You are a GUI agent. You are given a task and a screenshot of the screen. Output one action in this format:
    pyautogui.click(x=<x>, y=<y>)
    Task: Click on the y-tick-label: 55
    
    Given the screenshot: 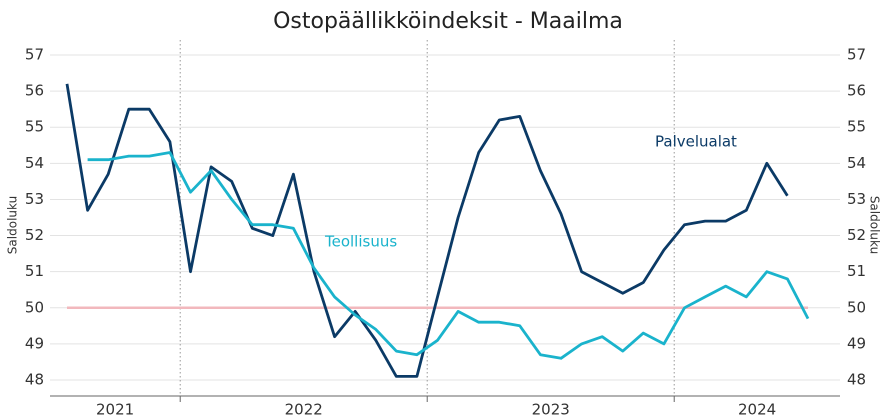 What is the action you would take?
    pyautogui.click(x=34, y=127)
    